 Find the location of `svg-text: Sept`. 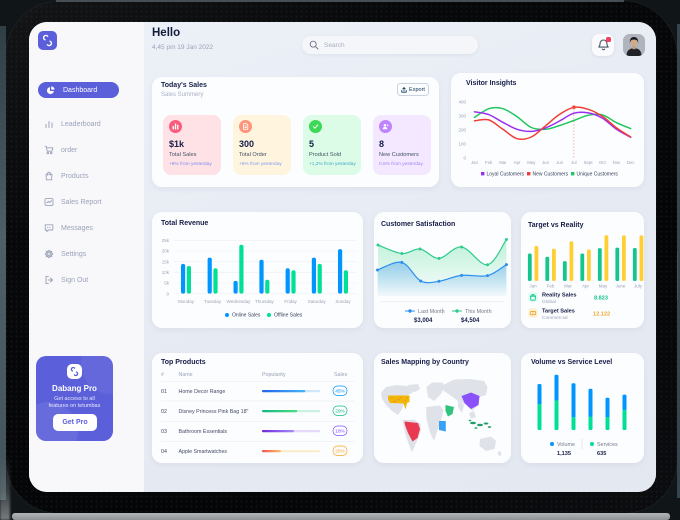

svg-text: Sept is located at coordinates (589, 162).